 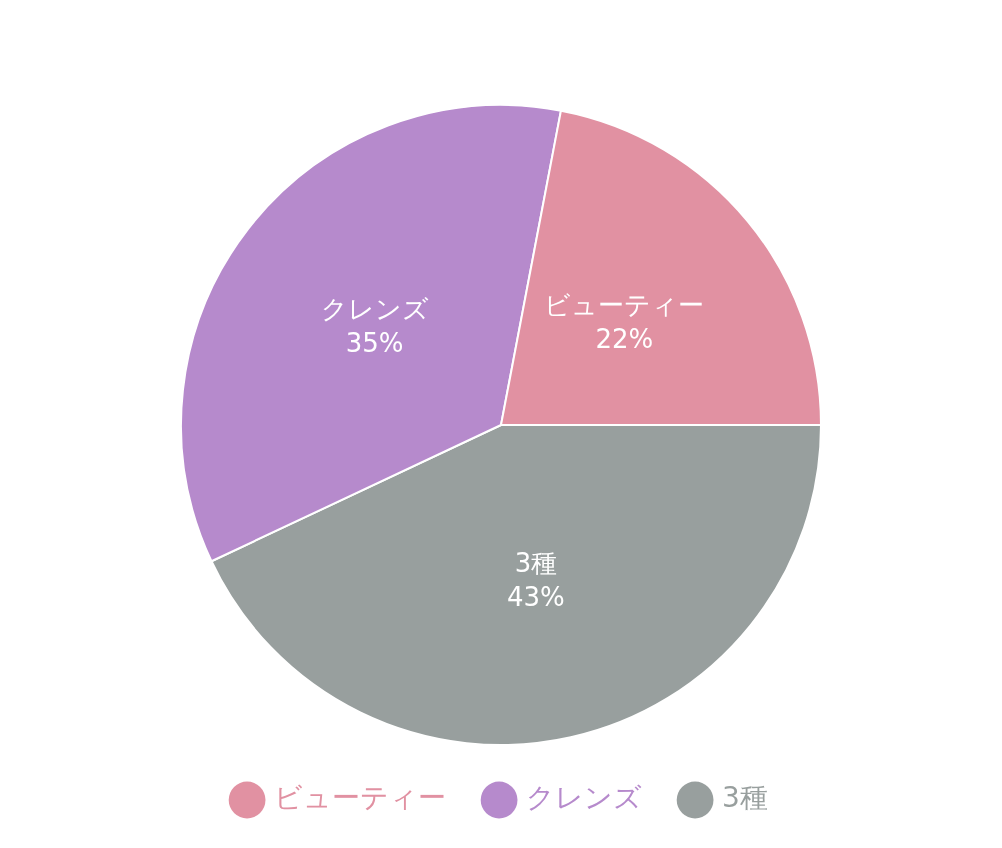 I want to click on slice-label: クレンズ, so click(x=374, y=308).